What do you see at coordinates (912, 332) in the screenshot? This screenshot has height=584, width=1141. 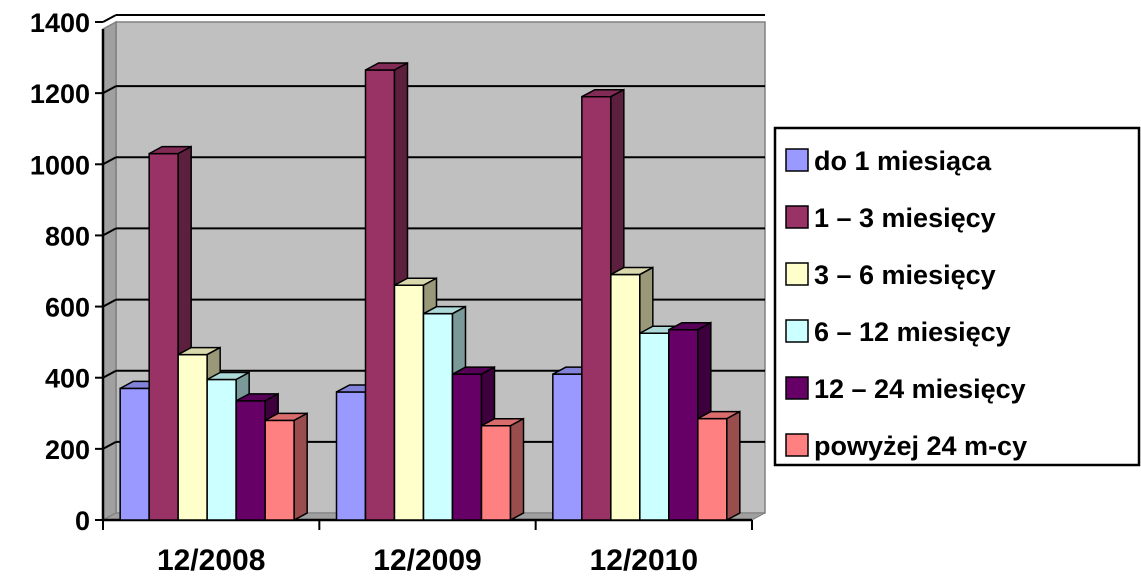 I see `legend-label: 6 – 12 miesięcy` at bounding box center [912, 332].